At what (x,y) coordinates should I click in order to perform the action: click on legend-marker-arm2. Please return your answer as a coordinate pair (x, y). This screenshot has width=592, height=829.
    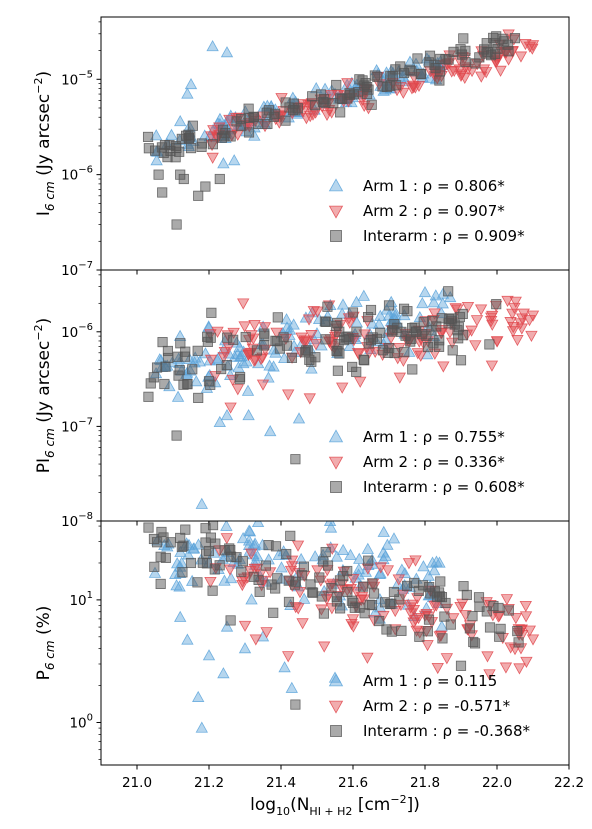
    Looking at the image, I should click on (336, 707).